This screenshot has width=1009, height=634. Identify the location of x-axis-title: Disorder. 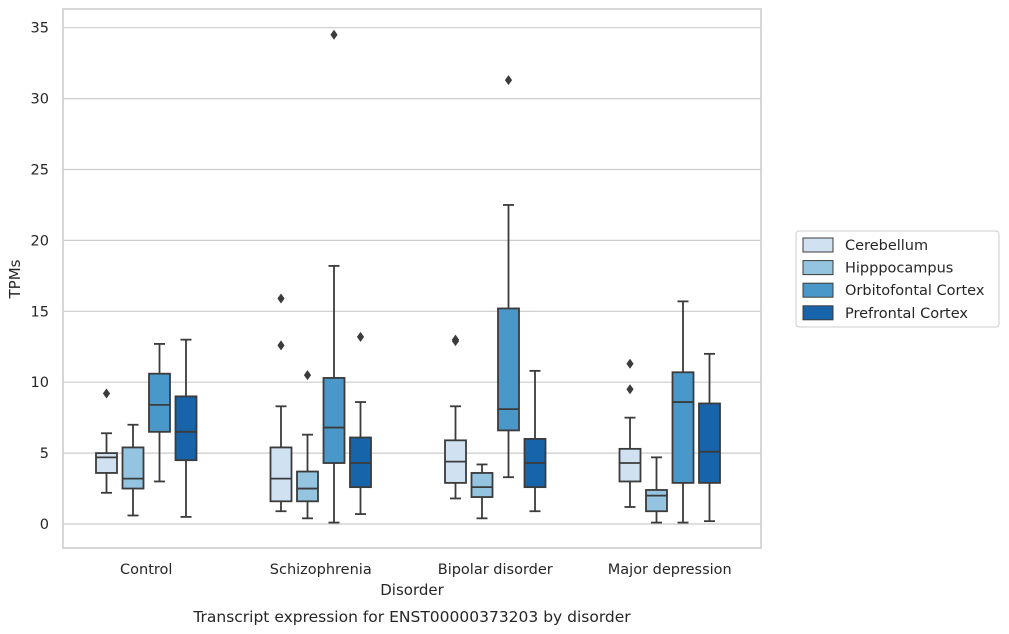
(412, 590).